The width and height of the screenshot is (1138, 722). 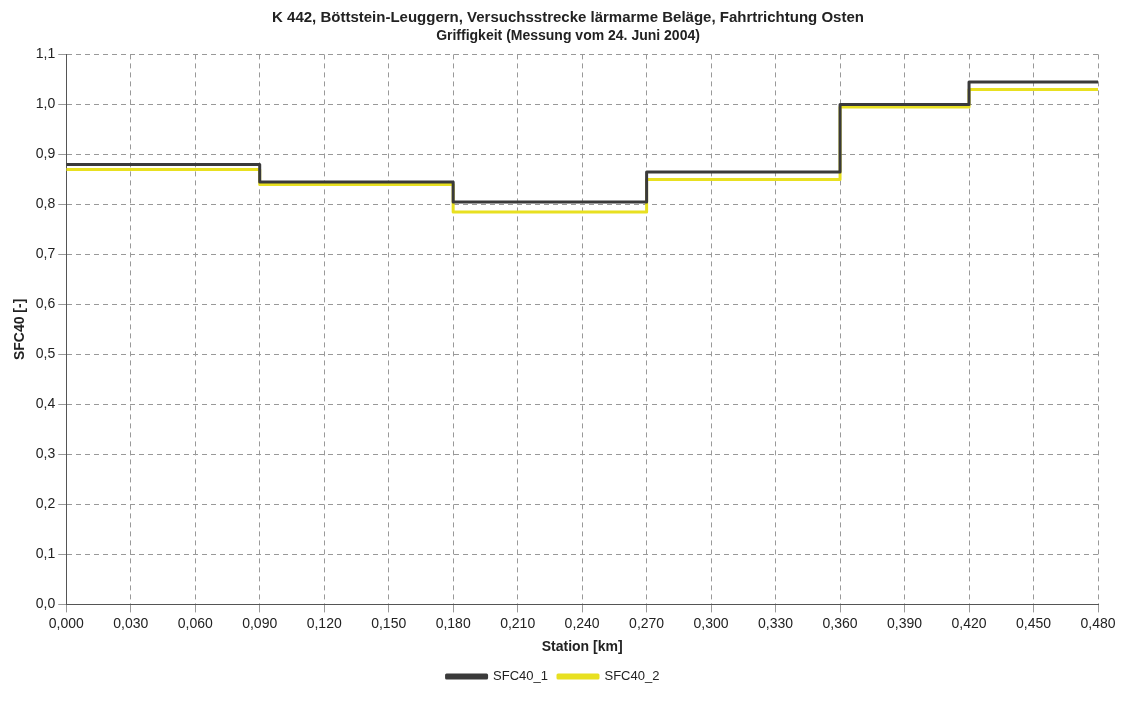 I want to click on x-tick-label: 0,420, so click(x=969, y=622).